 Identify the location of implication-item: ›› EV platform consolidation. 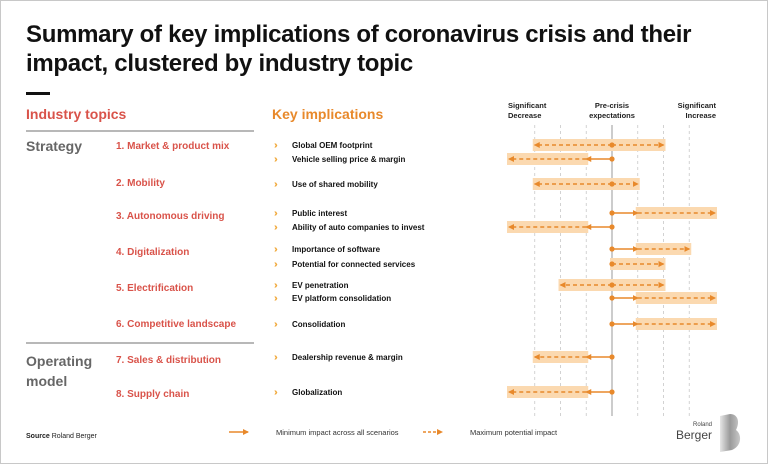
(332, 298).